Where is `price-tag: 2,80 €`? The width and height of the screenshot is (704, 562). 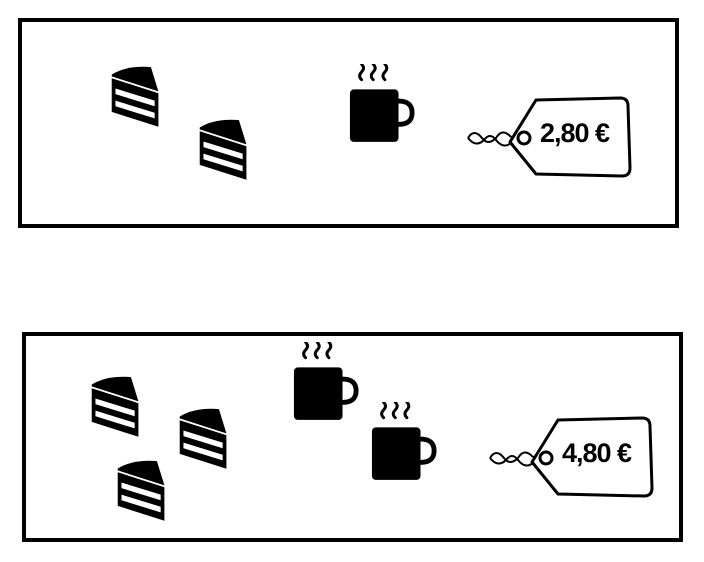
price-tag: 2,80 € is located at coordinates (547, 137).